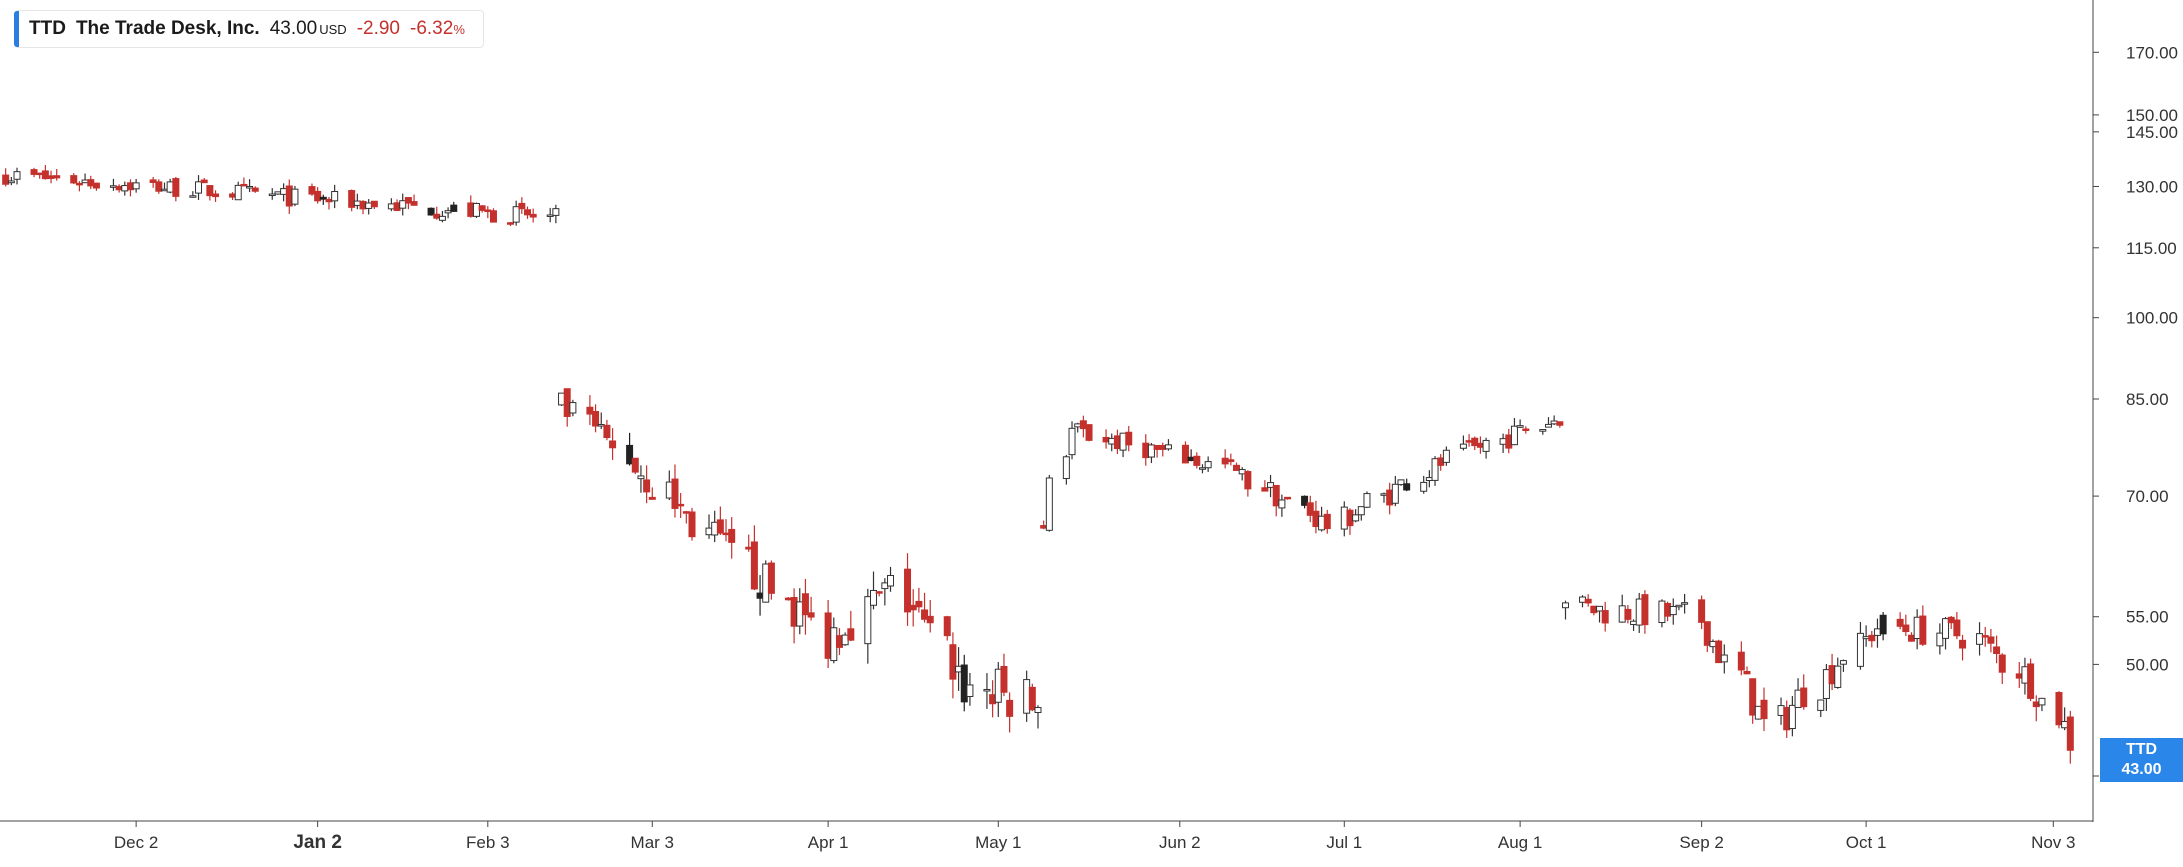 The height and width of the screenshot is (867, 2183). What do you see at coordinates (2147, 496) in the screenshot?
I see `y-tick-label: 70.00` at bounding box center [2147, 496].